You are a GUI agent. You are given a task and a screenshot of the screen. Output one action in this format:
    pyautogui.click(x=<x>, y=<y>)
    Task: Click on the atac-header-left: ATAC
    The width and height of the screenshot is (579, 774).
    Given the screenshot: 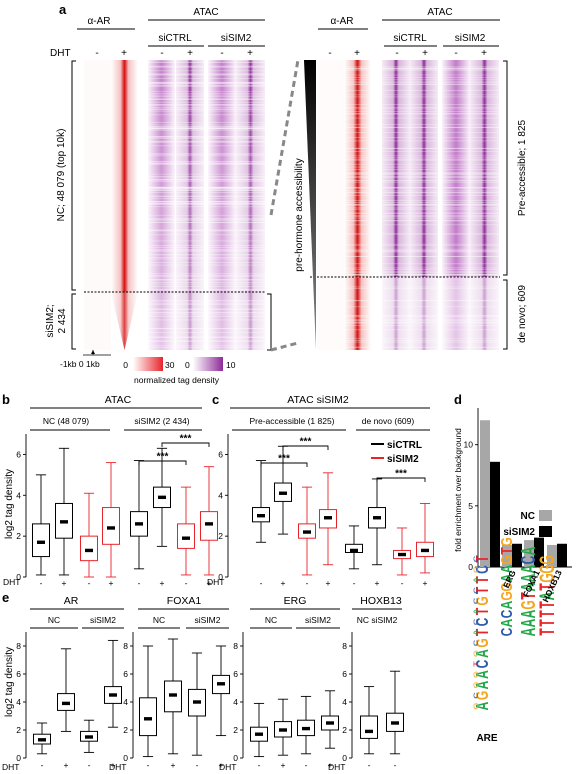 What is the action you would take?
    pyautogui.click(x=205, y=12)
    